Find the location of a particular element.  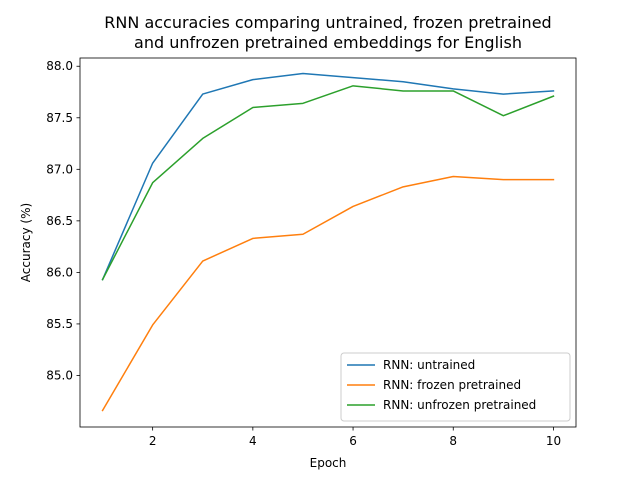

x-axis-ticks: 2 4 6 8 10 is located at coordinates (355, 437).